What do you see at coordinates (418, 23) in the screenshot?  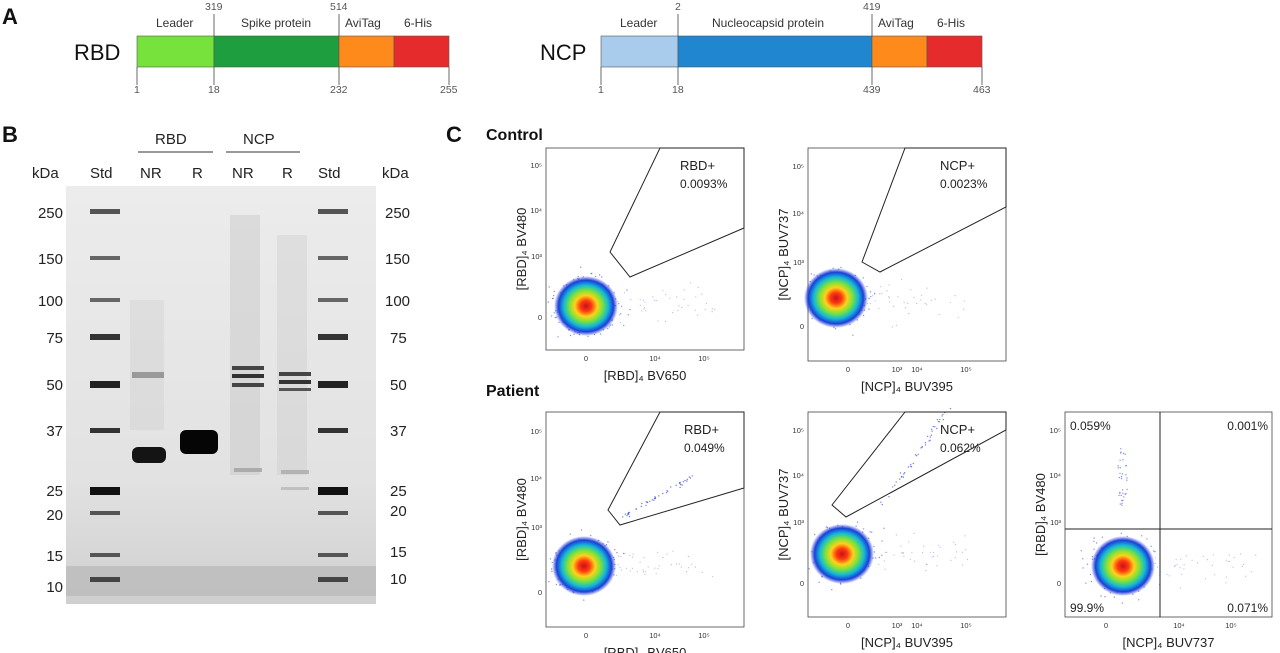 I see `rbd-his-label: 6-His` at bounding box center [418, 23].